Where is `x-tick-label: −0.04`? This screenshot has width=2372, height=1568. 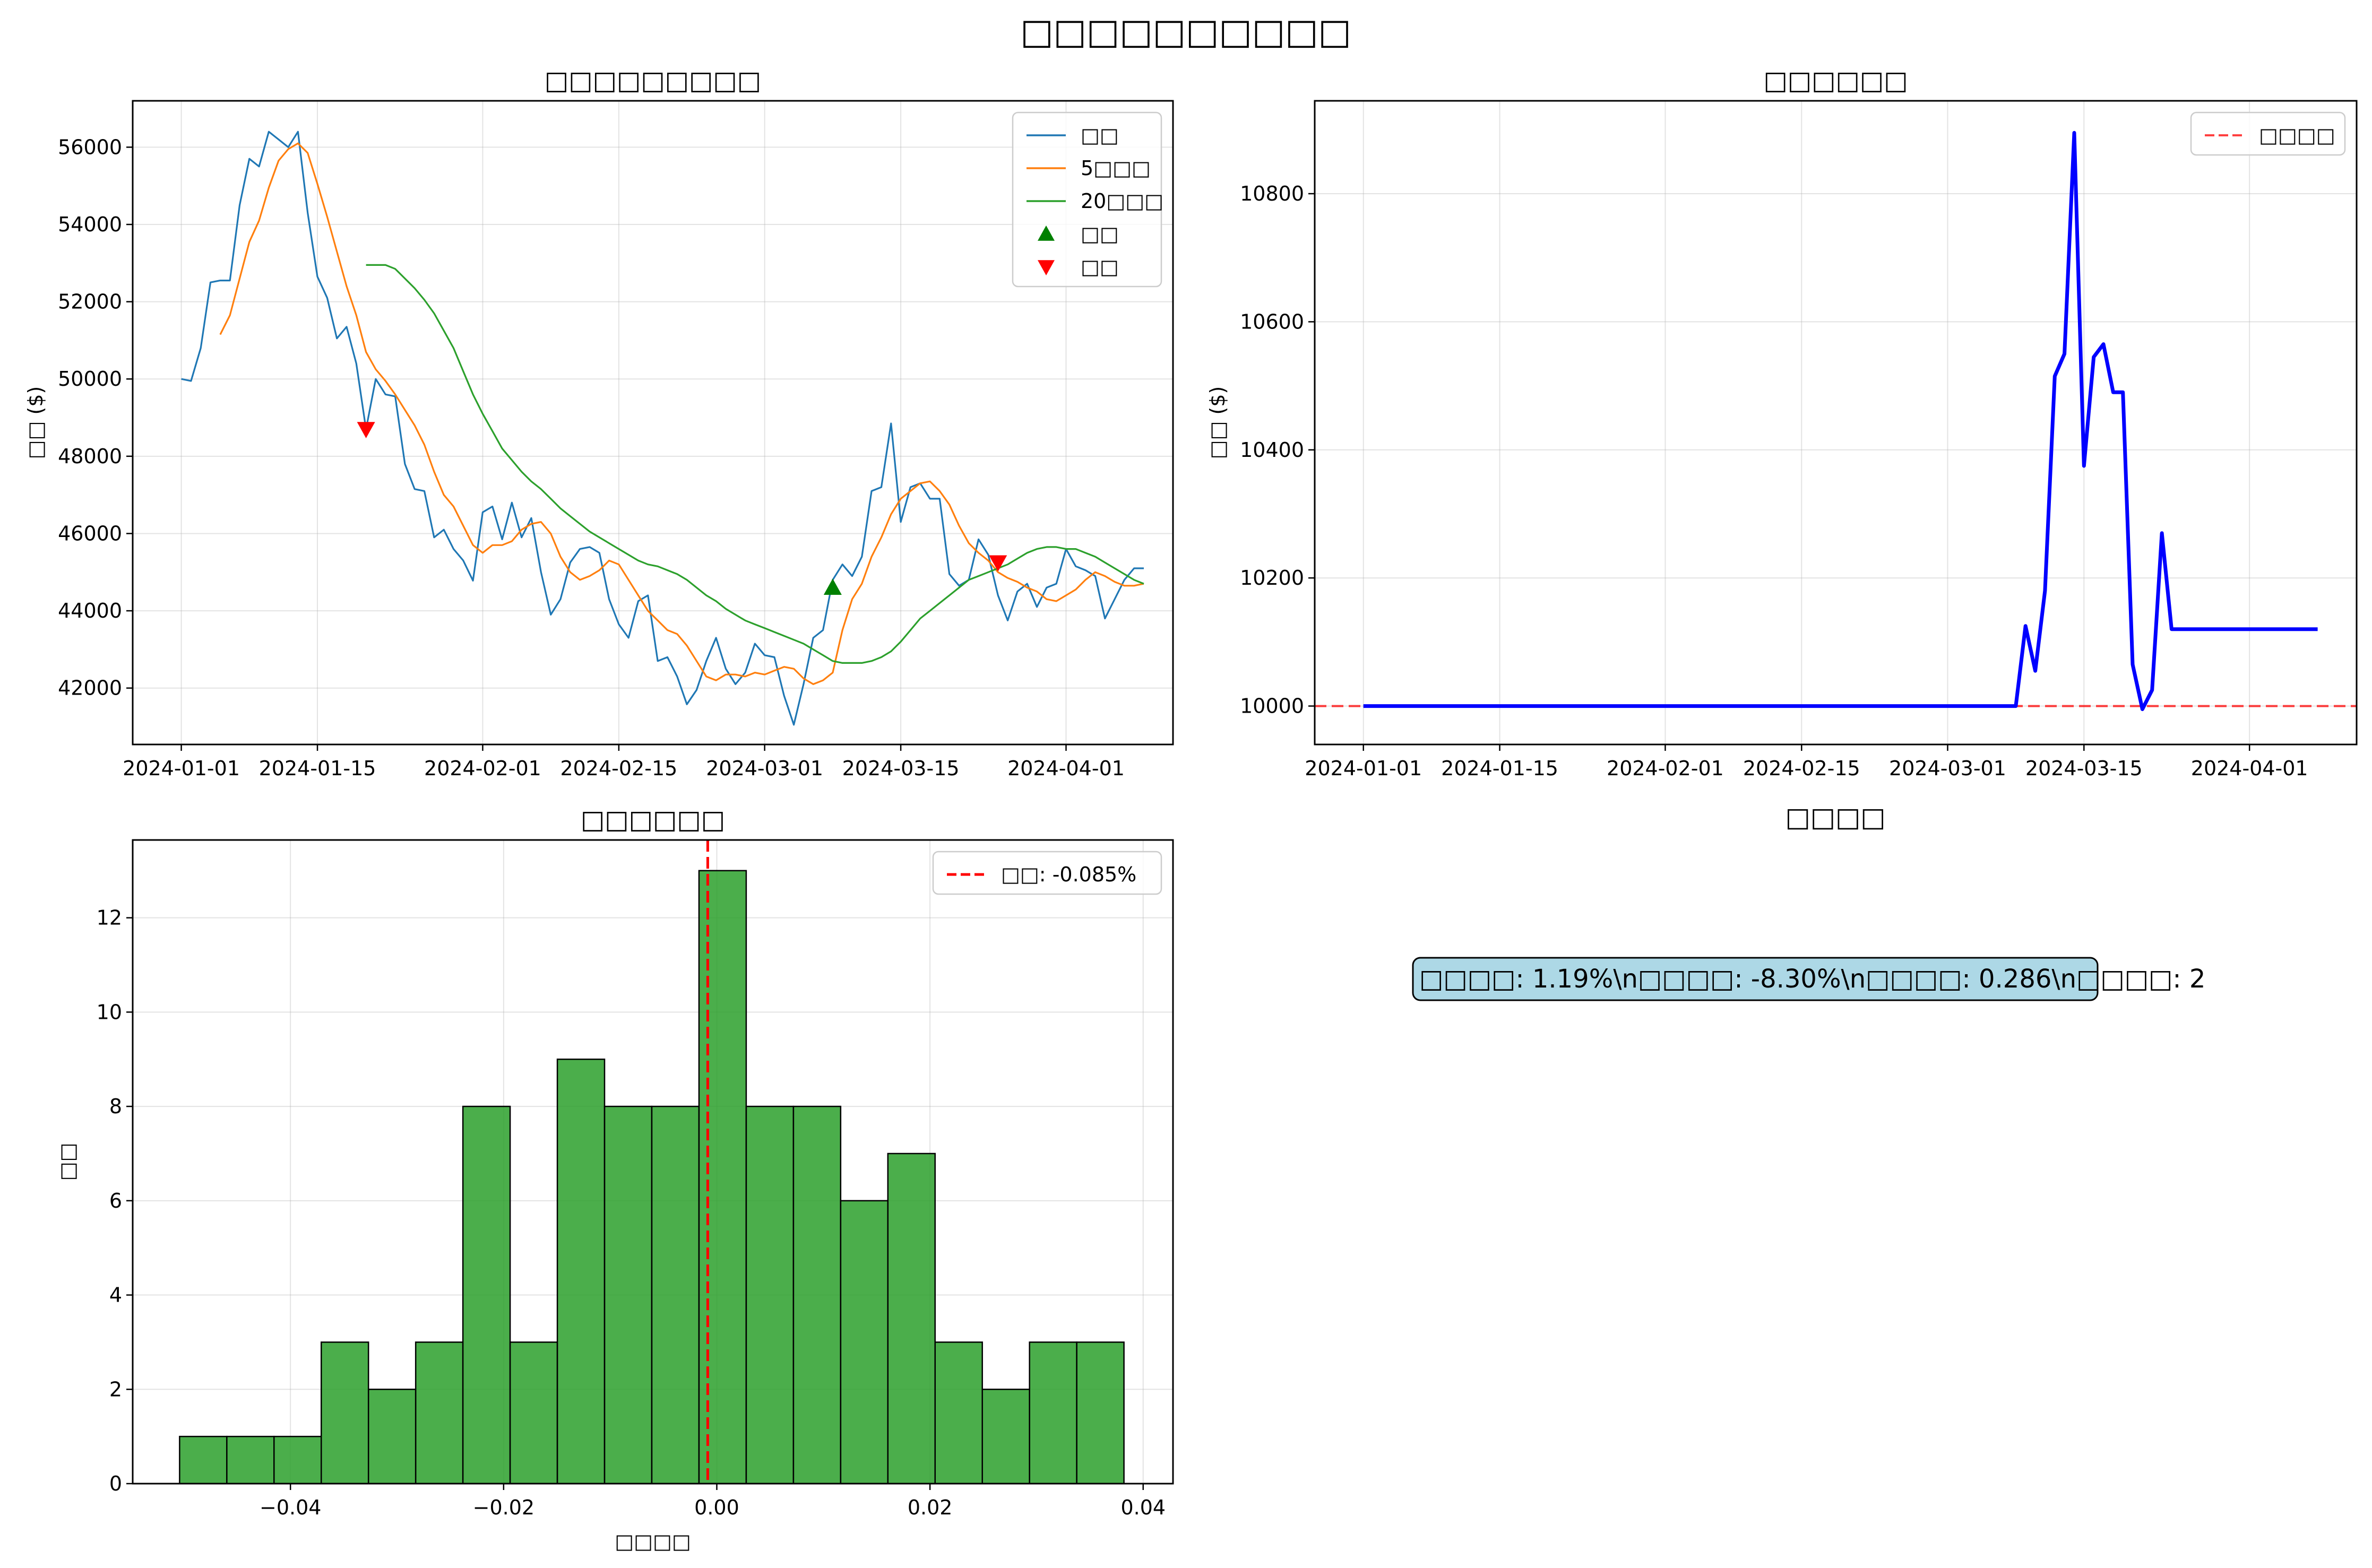
x-tick-label: −0.04 is located at coordinates (290, 1507).